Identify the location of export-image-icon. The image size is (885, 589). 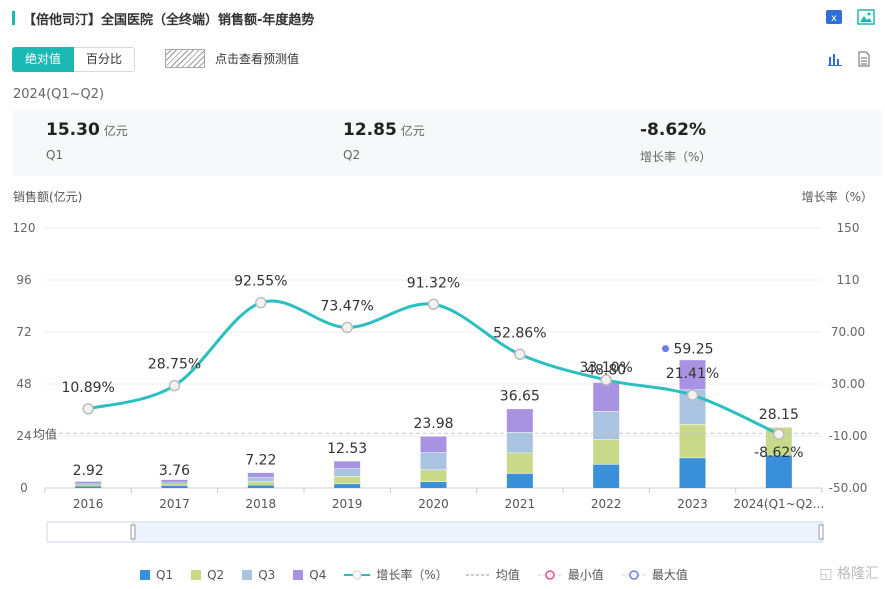
(866, 17).